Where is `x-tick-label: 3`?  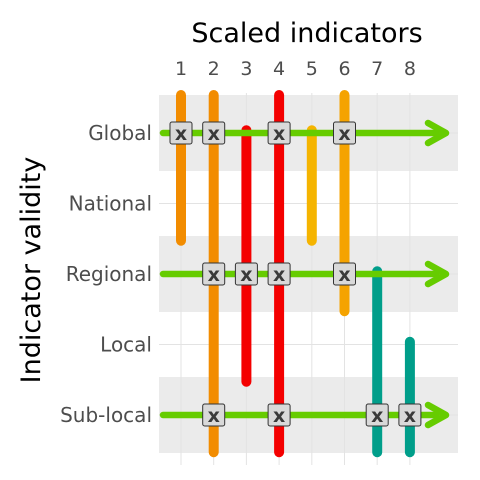 x-tick-label: 3 is located at coordinates (246, 69).